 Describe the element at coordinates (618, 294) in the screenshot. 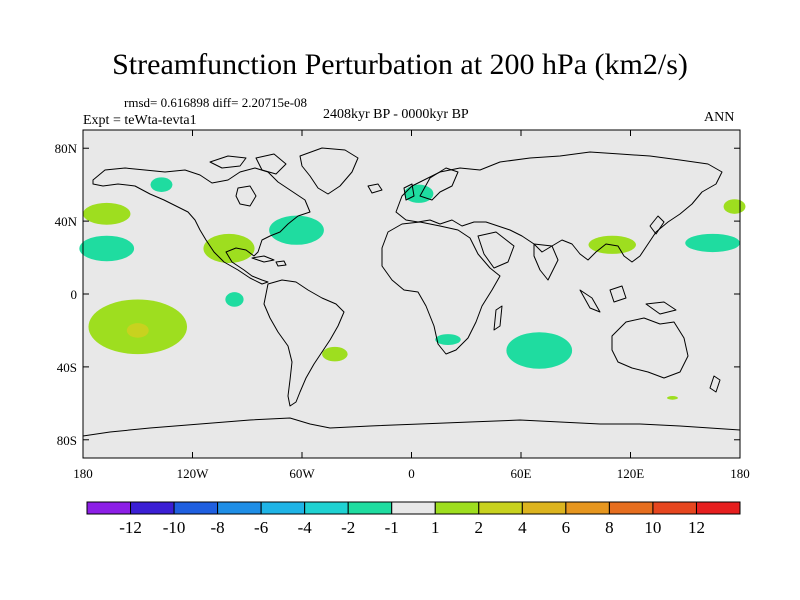

I see `coastline-borneo` at that location.